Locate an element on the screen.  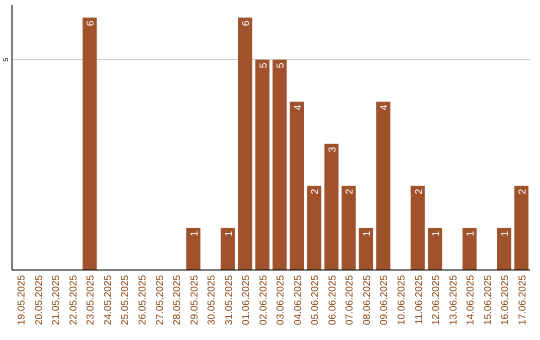
x-tick-label: 08.06.2025 is located at coordinates (367, 300).